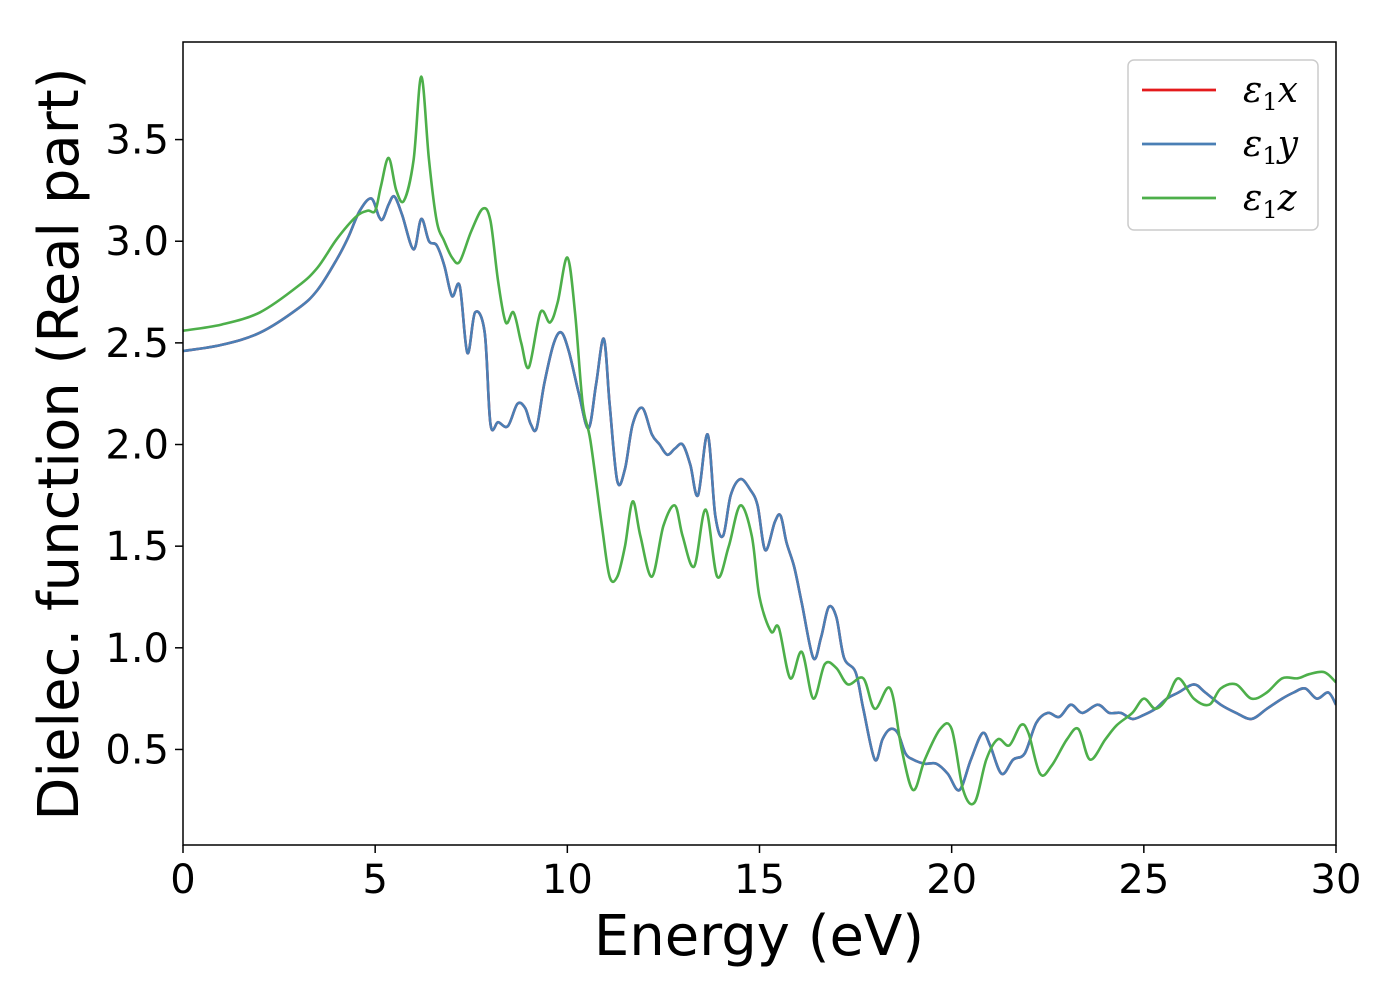  I want to click on y-tick-label: 1.5, so click(137, 547).